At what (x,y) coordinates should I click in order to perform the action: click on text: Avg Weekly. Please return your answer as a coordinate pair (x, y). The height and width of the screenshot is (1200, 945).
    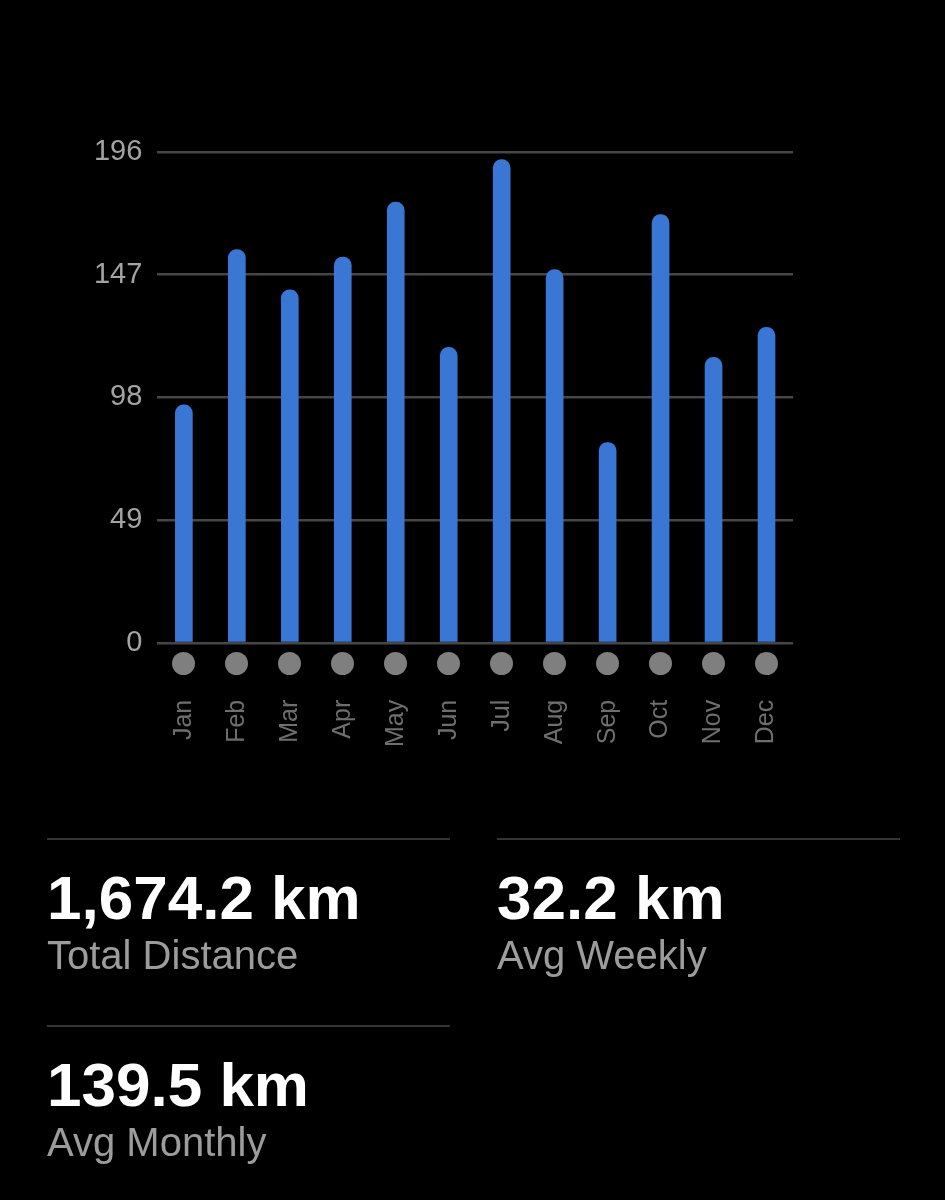
    Looking at the image, I should click on (602, 955).